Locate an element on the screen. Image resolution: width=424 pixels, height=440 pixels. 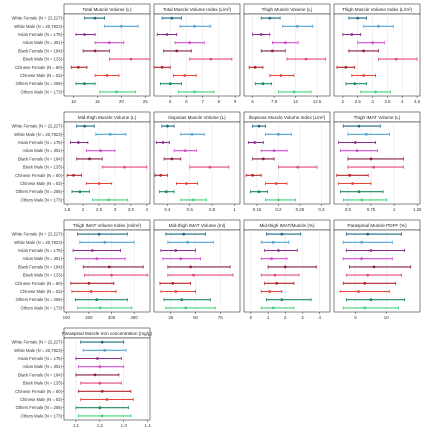
panel-8: Thigh IMAT Volume (L) 0.5 0.75 1 1.25 is located at coordinates (377, 161).